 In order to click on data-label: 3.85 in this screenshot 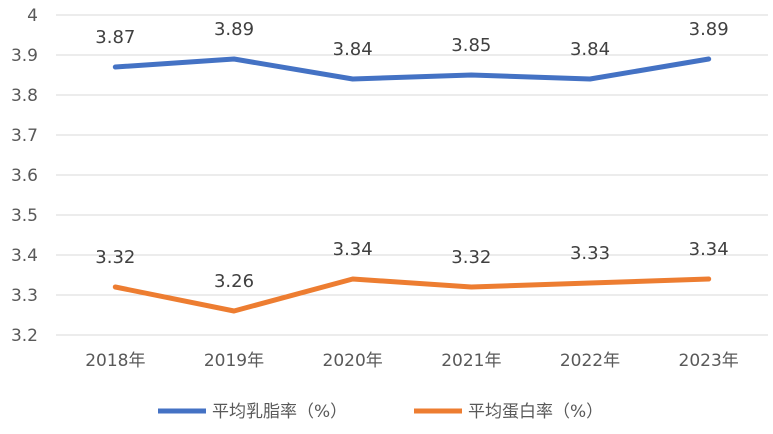, I will do `click(471, 45)`.